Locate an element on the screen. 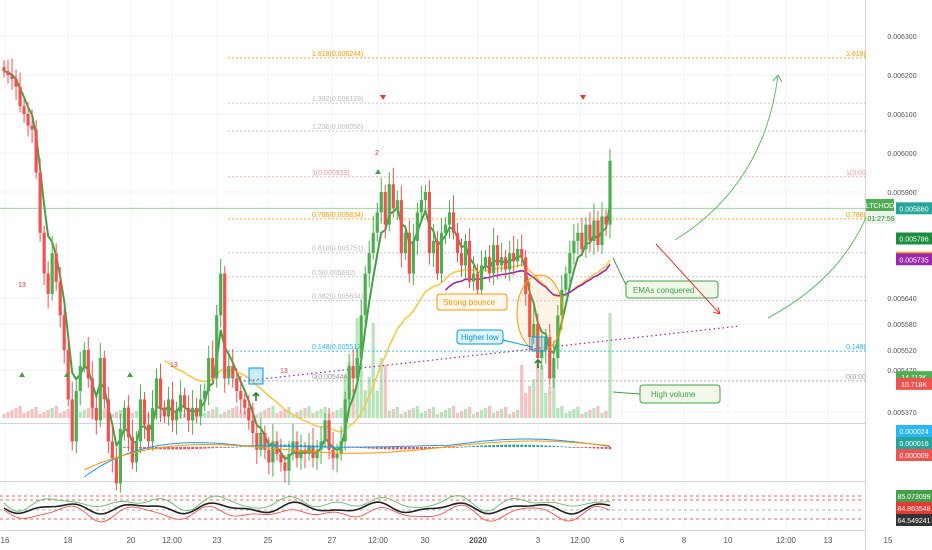  macd-value-bg is located at coordinates (914, 431).